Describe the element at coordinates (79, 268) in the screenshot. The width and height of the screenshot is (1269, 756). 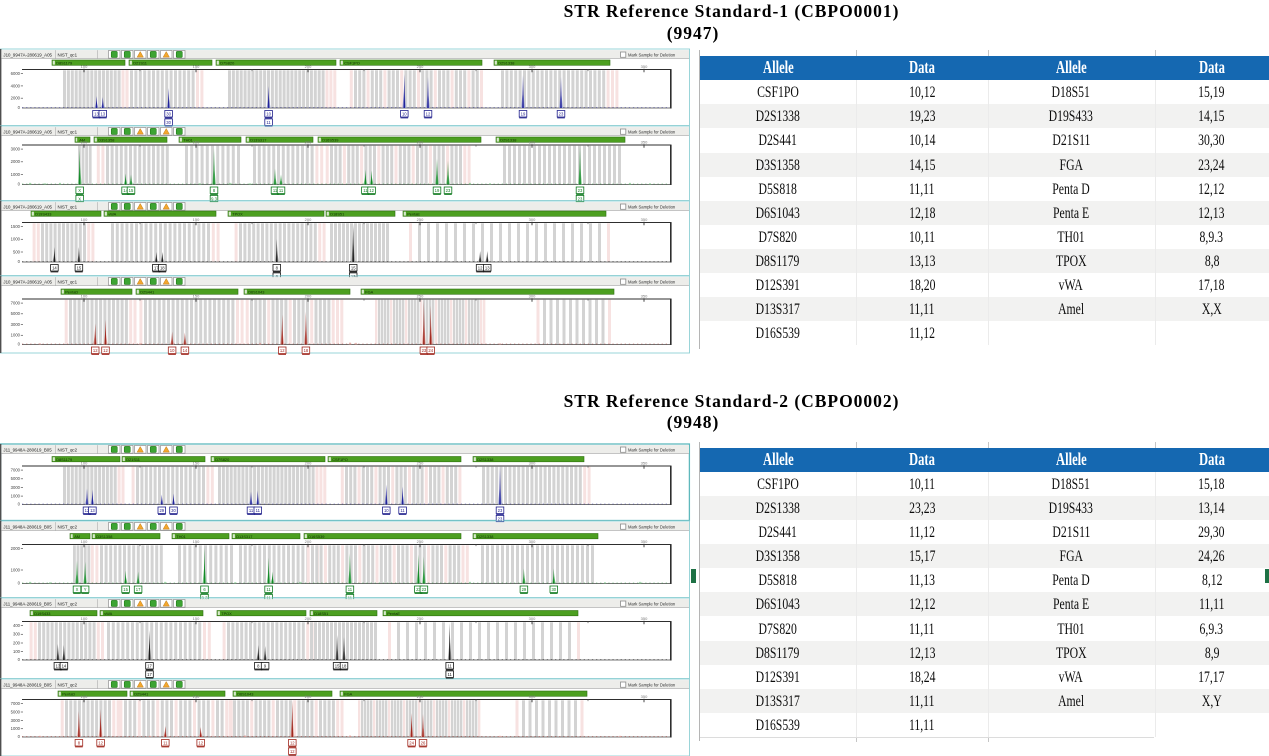
I see `svg-text: 15` at that location.